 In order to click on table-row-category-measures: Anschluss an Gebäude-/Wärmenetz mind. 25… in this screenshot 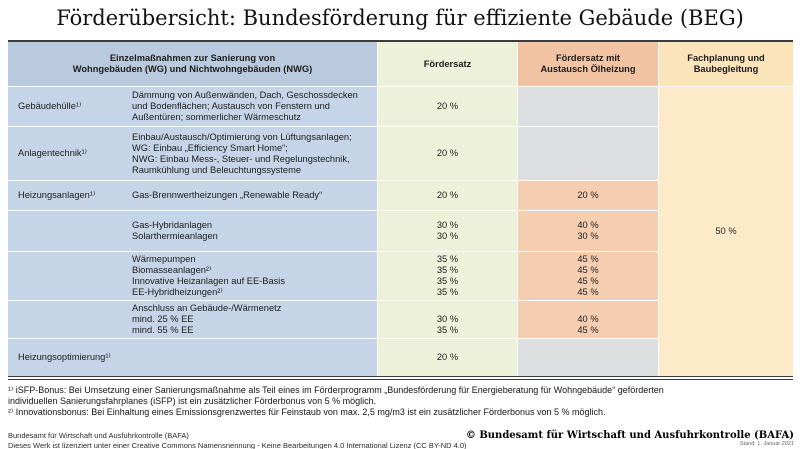, I will do `click(192, 319)`.